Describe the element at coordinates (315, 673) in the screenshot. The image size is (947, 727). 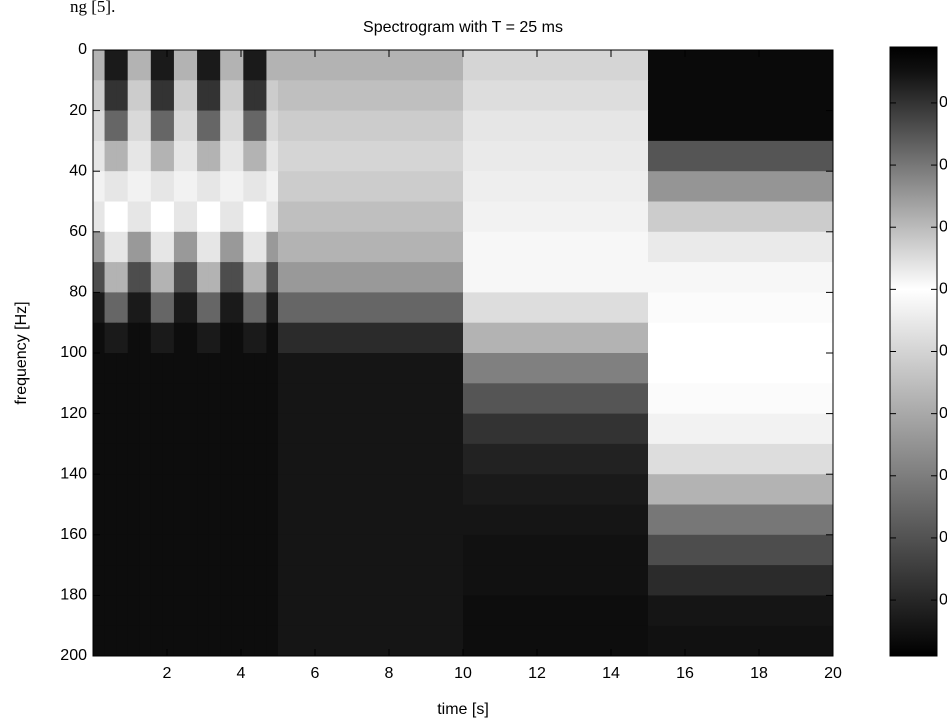
I see `x-tick-label: 6` at that location.